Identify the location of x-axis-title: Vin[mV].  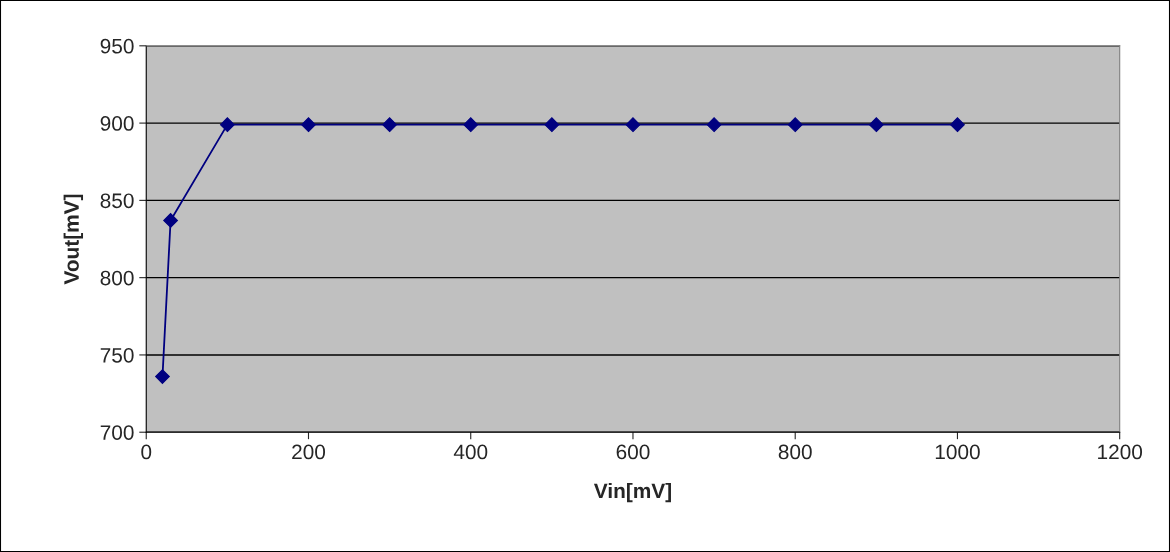
(632, 492).